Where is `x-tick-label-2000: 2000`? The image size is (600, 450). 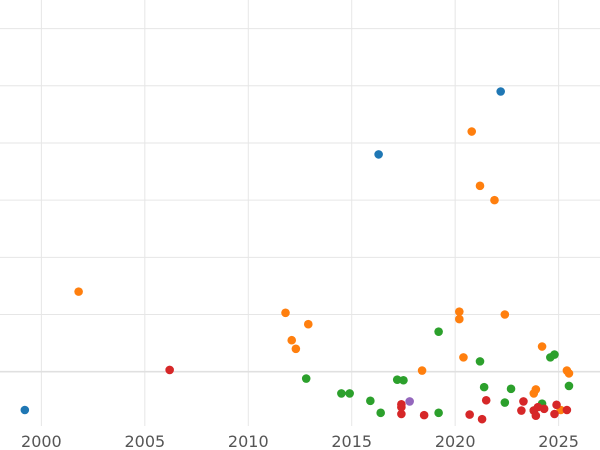 x-tick-label-2000: 2000 is located at coordinates (41, 441).